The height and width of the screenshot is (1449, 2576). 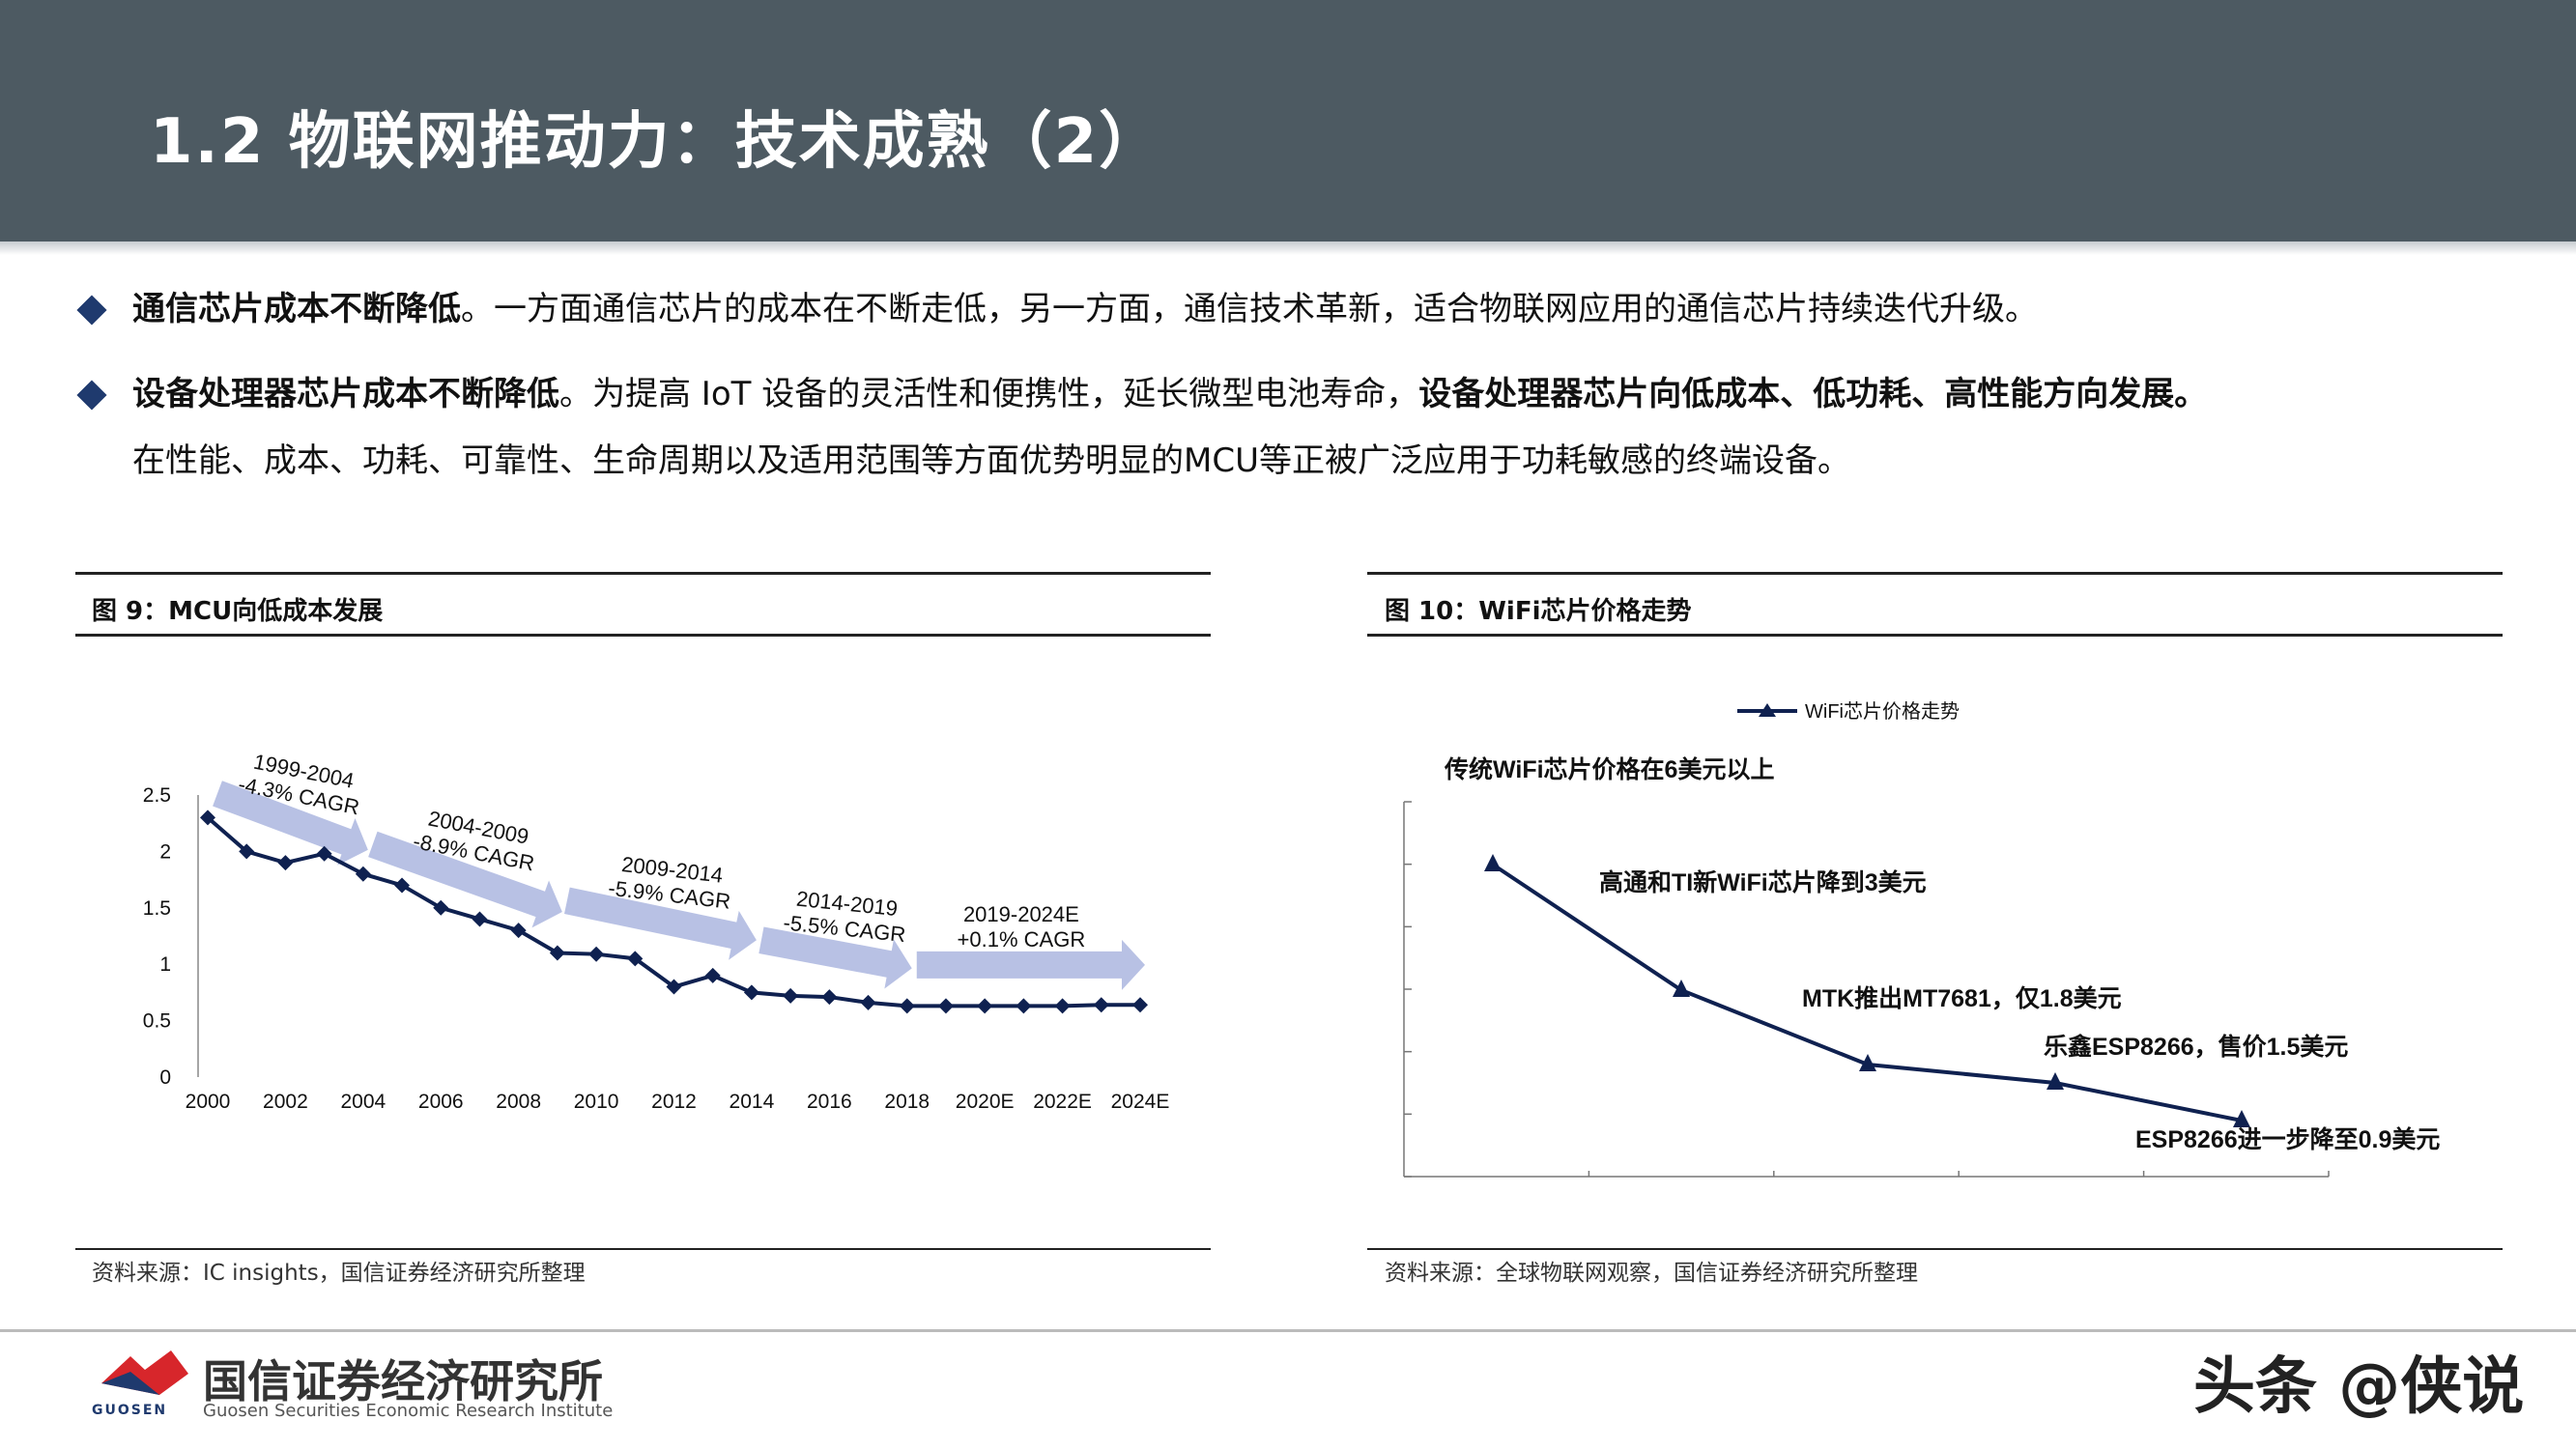 I want to click on fig9-source: 资料来源：IC insights，国信证券经济研究所整理, so click(x=339, y=1273).